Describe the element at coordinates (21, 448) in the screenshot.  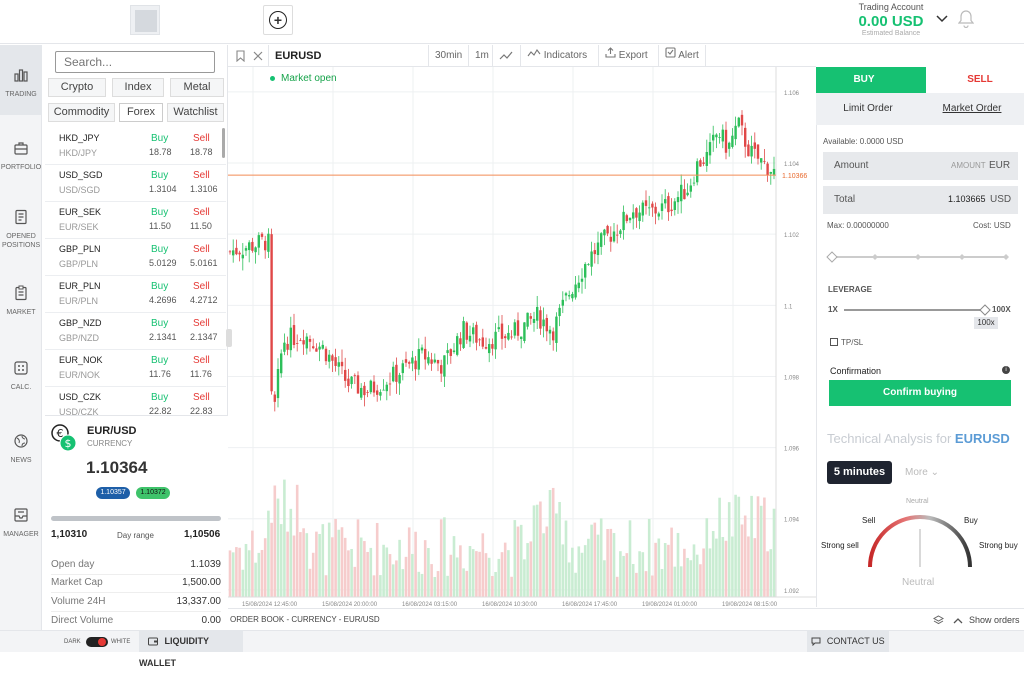
I see `nav-news: NEWS` at that location.